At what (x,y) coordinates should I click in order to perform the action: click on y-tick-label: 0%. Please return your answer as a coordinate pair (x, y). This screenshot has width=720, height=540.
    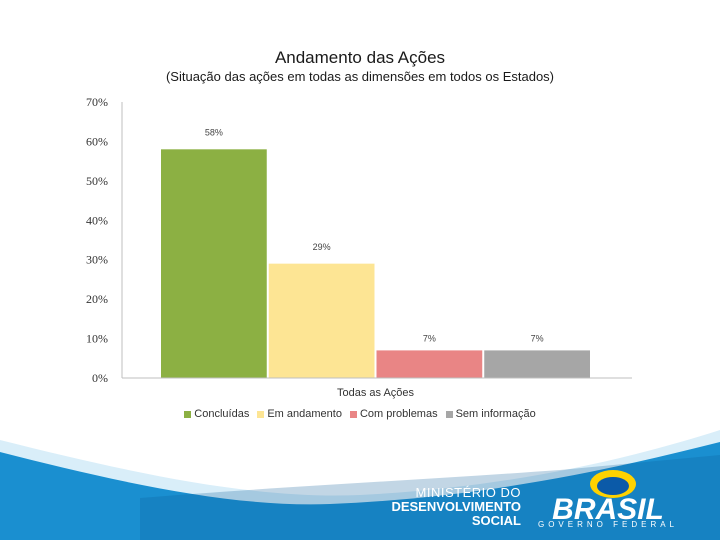
    Looking at the image, I should click on (100, 378).